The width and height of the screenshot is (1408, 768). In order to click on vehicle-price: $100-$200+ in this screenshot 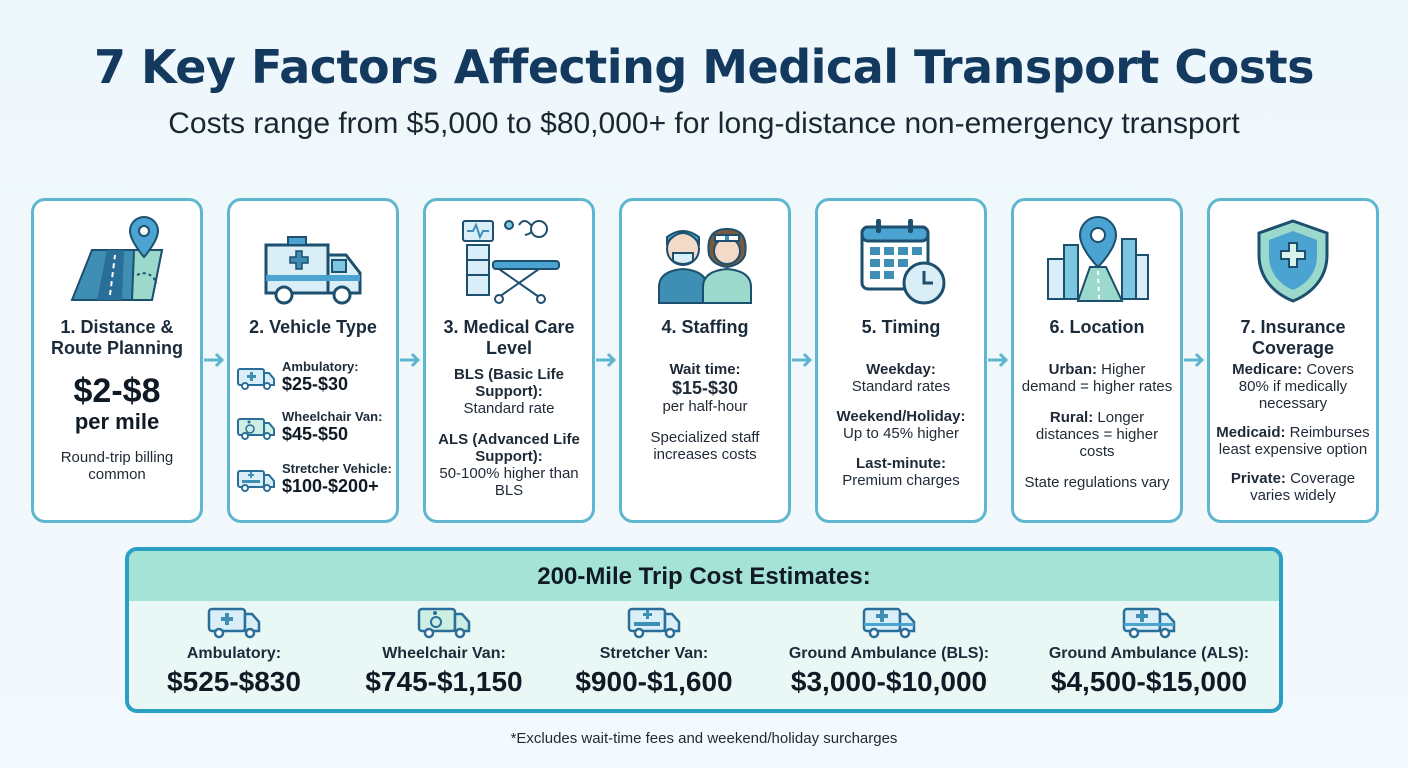, I will do `click(330, 486)`.